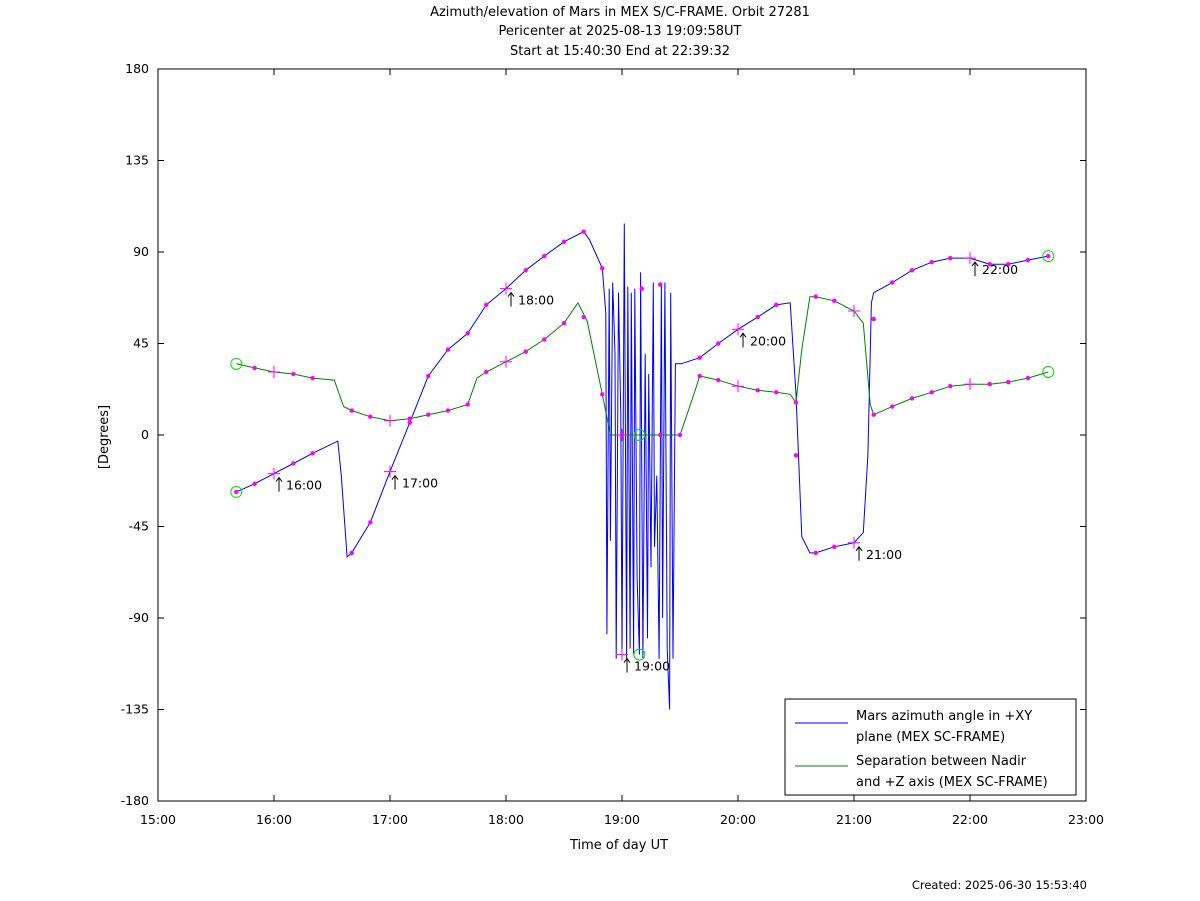 This screenshot has height=901, width=1200. I want to click on time-annotation-label: 19:00, so click(652, 666).